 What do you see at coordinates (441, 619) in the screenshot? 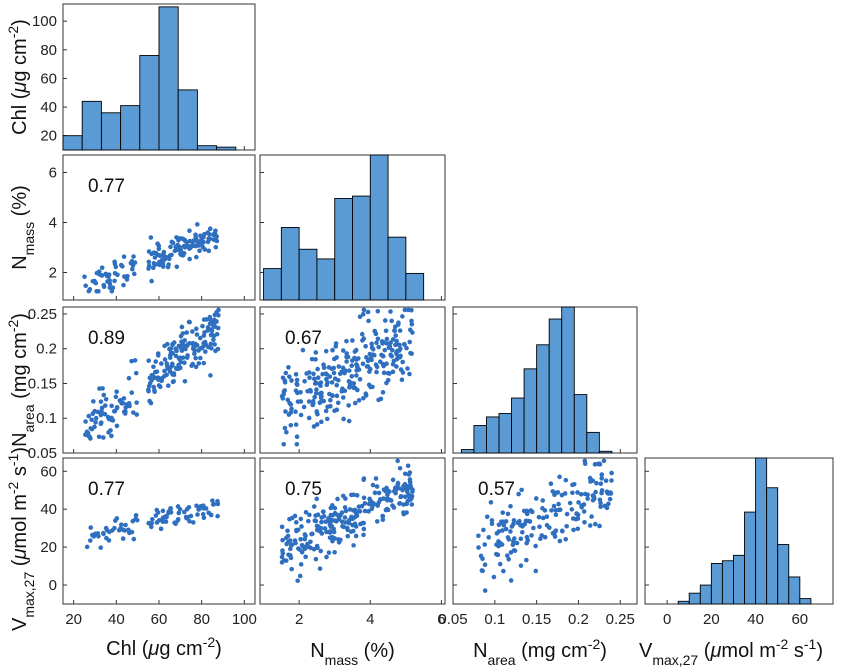
I see `x-tick-label-nmass: 6` at bounding box center [441, 619].